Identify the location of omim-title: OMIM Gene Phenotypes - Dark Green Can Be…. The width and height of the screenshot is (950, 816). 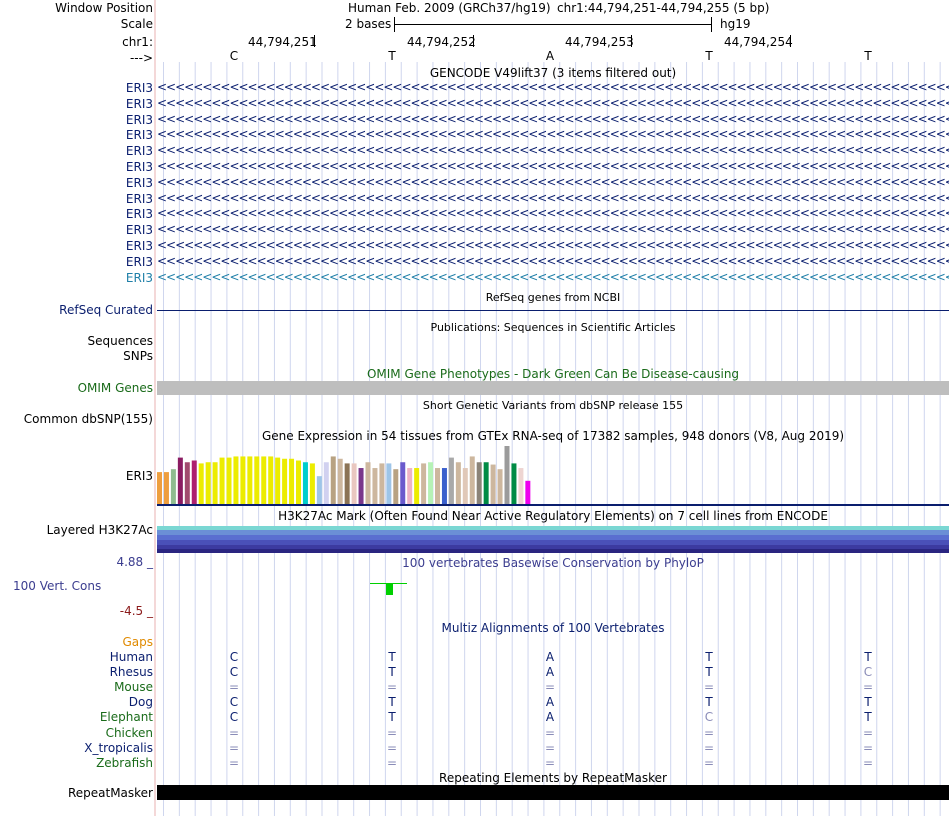
(553, 374).